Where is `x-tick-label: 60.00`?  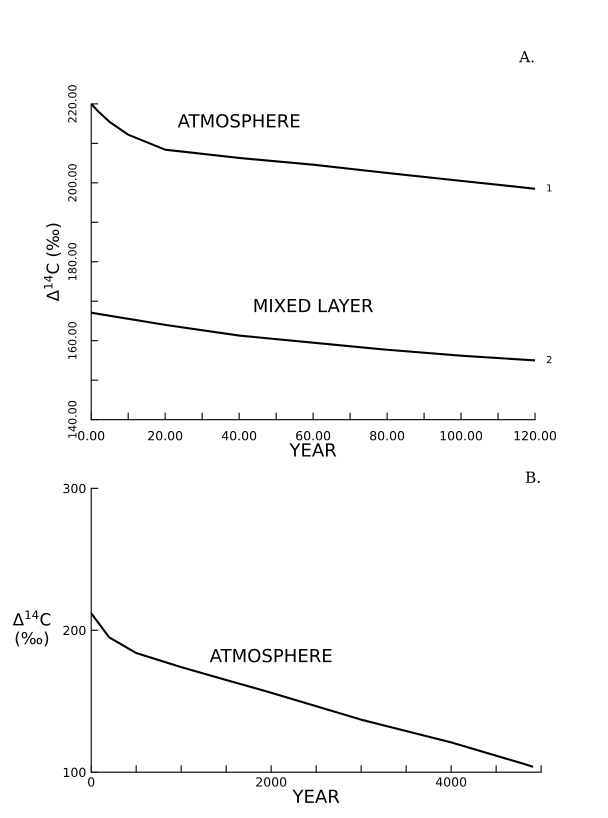 x-tick-label: 60.00 is located at coordinates (313, 435).